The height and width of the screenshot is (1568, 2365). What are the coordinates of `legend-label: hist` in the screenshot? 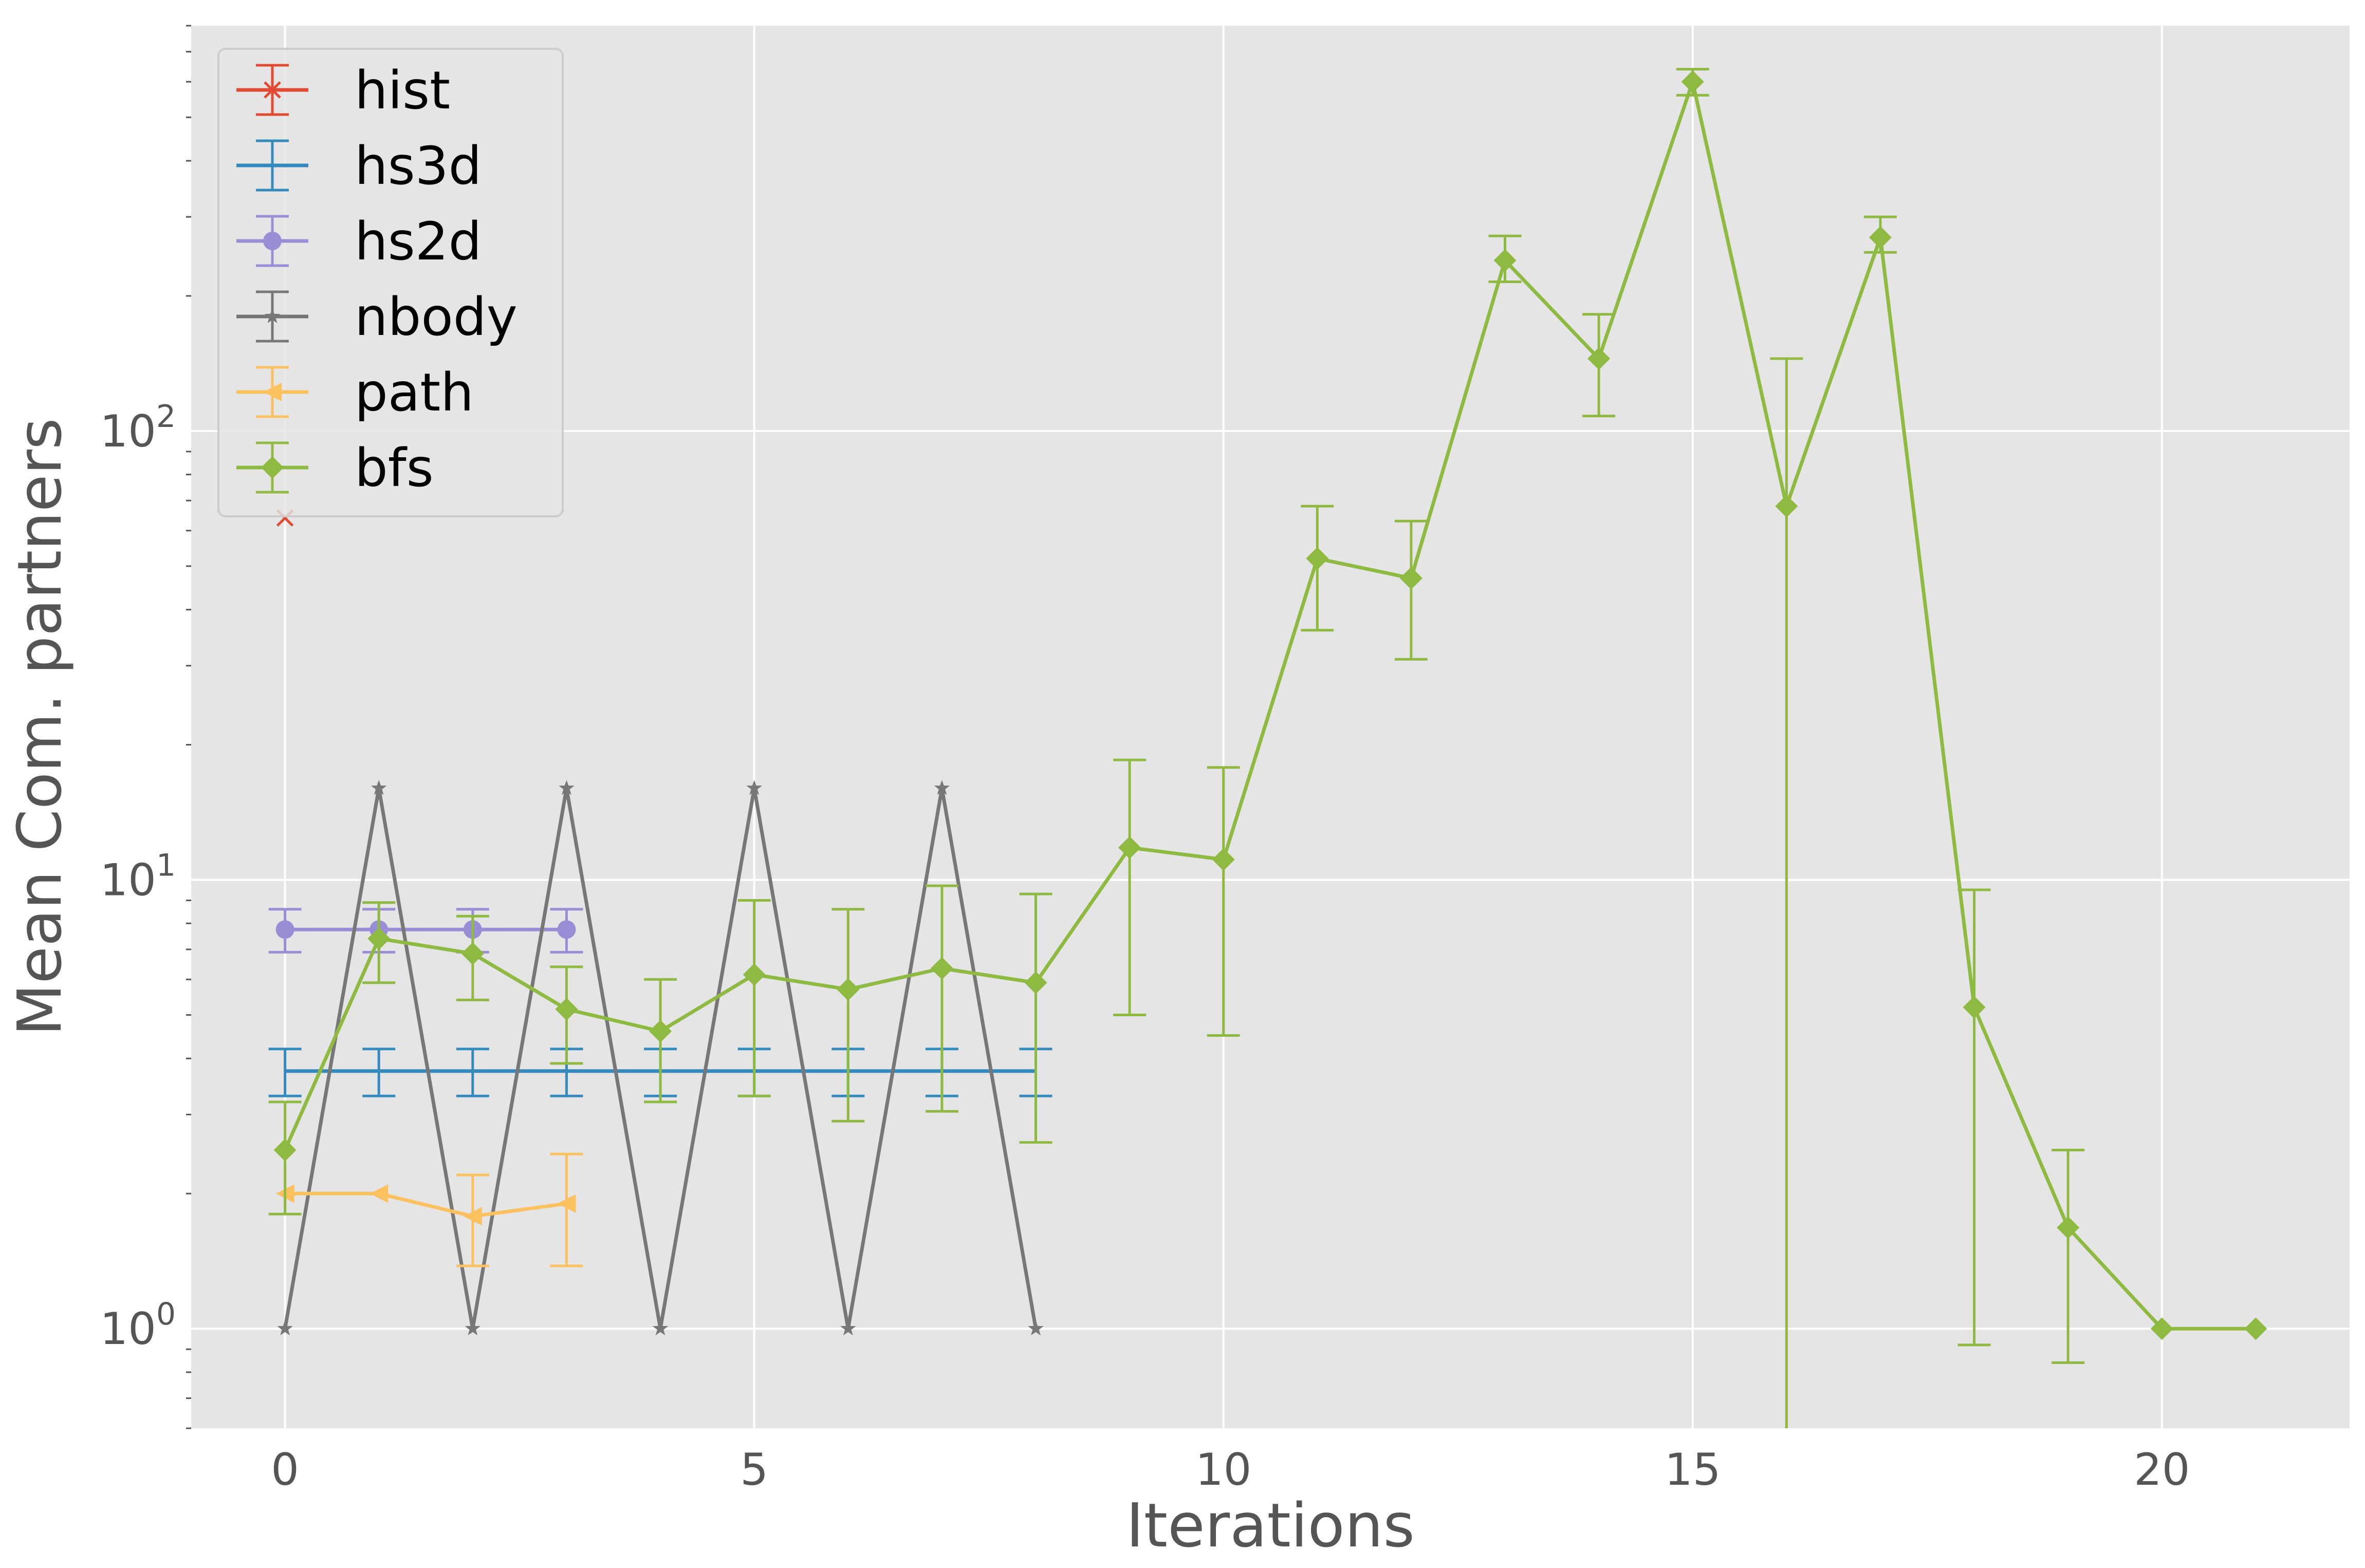 It's located at (402, 91).